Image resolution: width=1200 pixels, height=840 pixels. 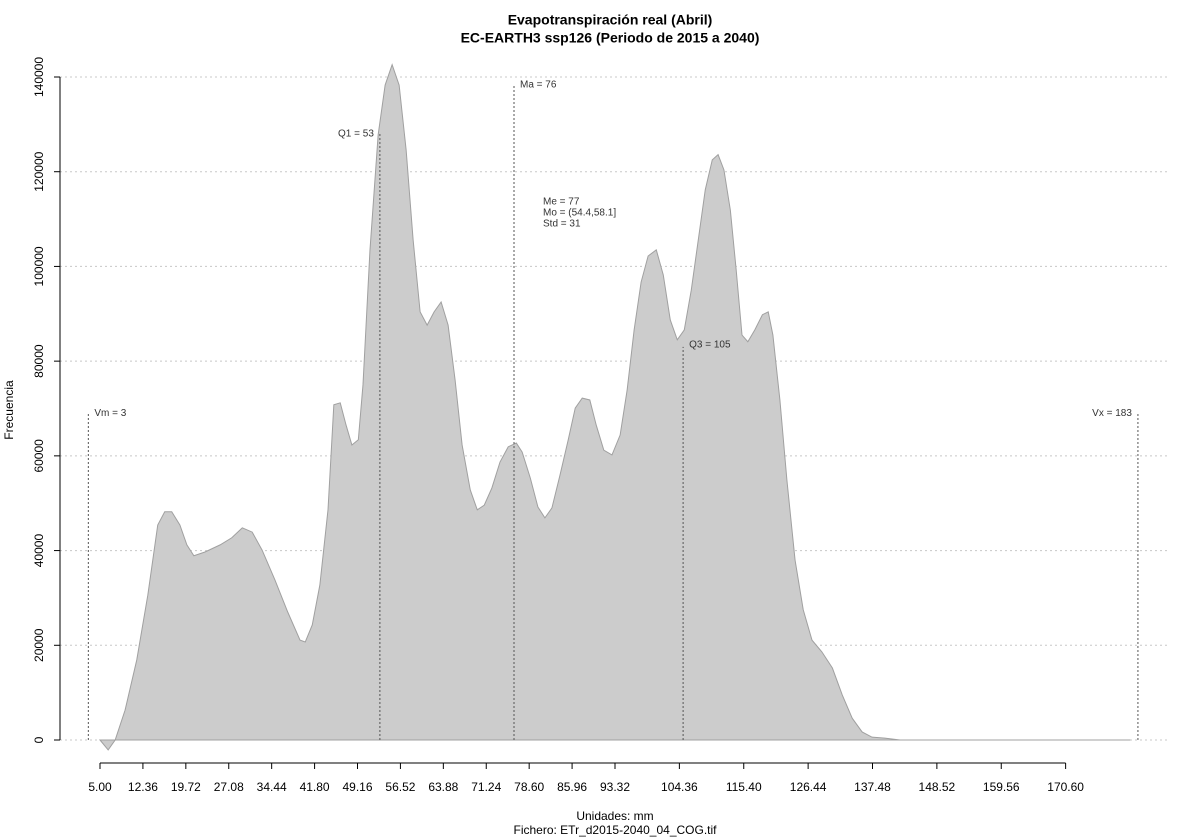 I want to click on x-tick-label: 137.48, so click(x=872, y=787).